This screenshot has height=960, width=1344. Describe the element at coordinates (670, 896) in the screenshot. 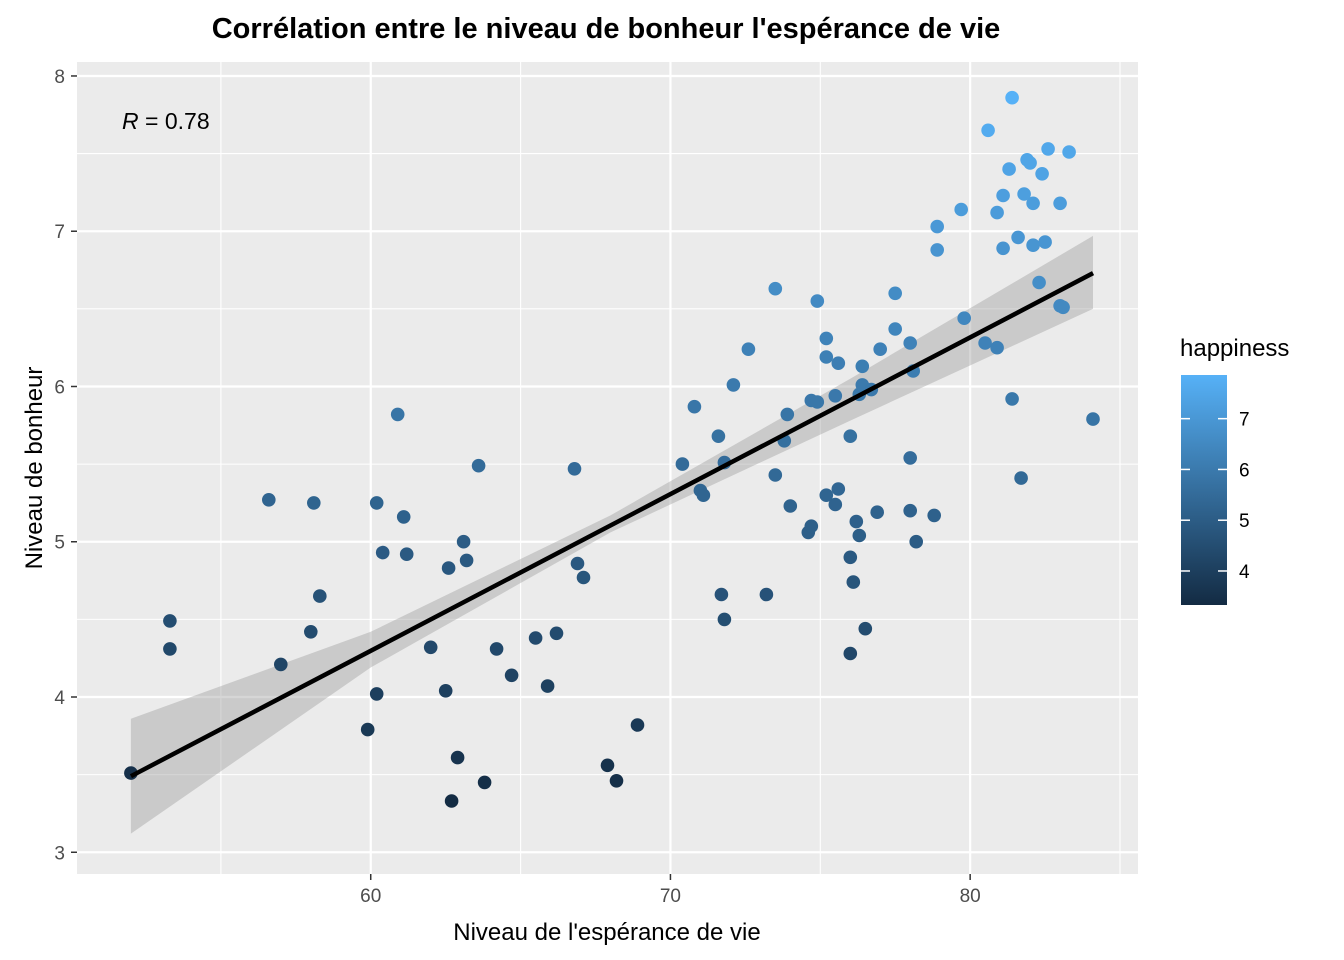

I see `x-tick-label: 70` at that location.